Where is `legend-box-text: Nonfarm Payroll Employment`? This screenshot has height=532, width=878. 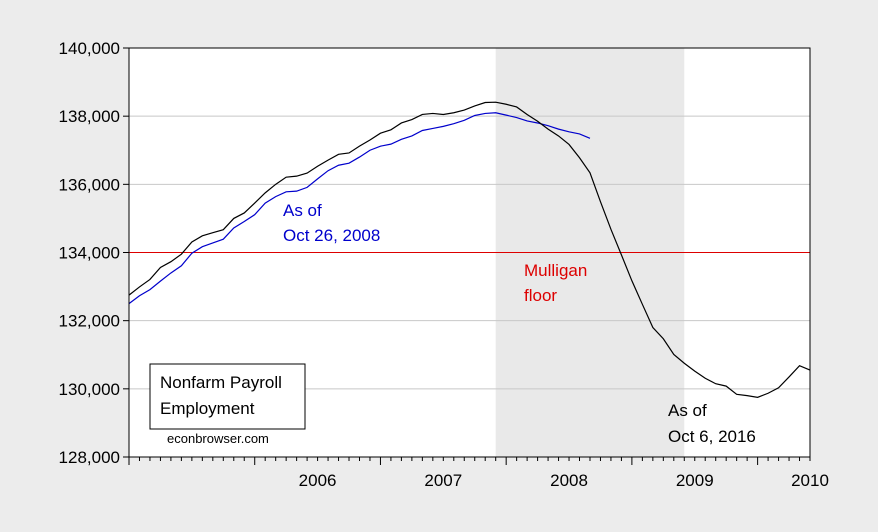
legend-box-text: Nonfarm Payroll Employment is located at coordinates (223, 395).